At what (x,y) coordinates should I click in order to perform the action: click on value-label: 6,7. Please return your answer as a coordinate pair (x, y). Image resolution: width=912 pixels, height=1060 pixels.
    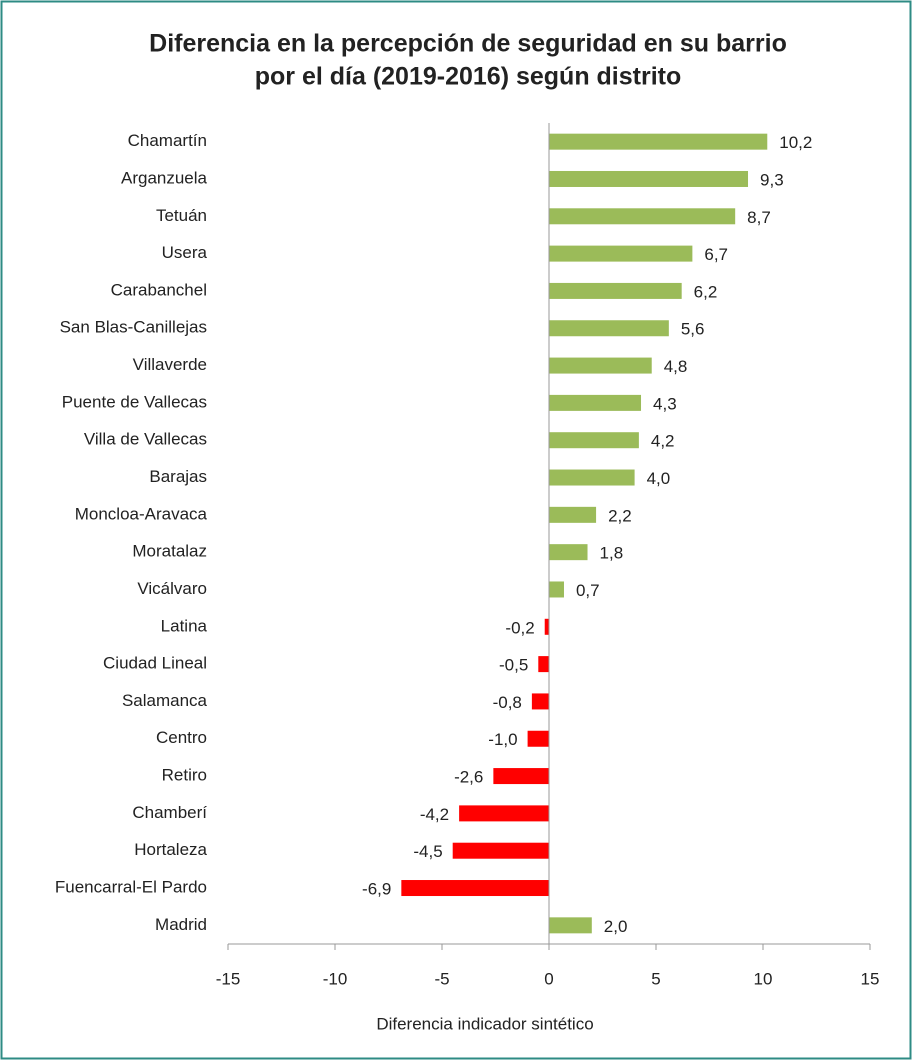
    Looking at the image, I should click on (716, 254).